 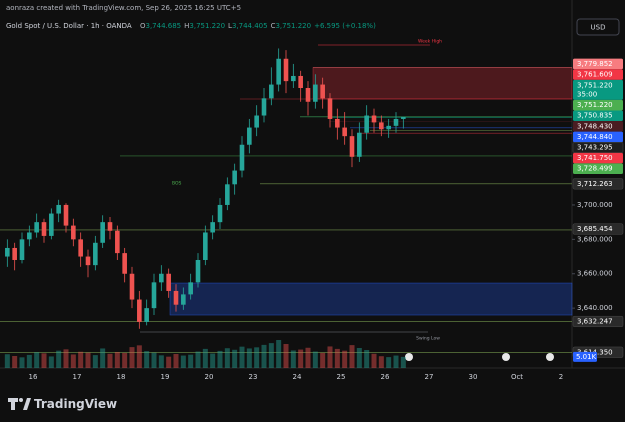 I want to click on currency-label: USD, so click(x=598, y=28).